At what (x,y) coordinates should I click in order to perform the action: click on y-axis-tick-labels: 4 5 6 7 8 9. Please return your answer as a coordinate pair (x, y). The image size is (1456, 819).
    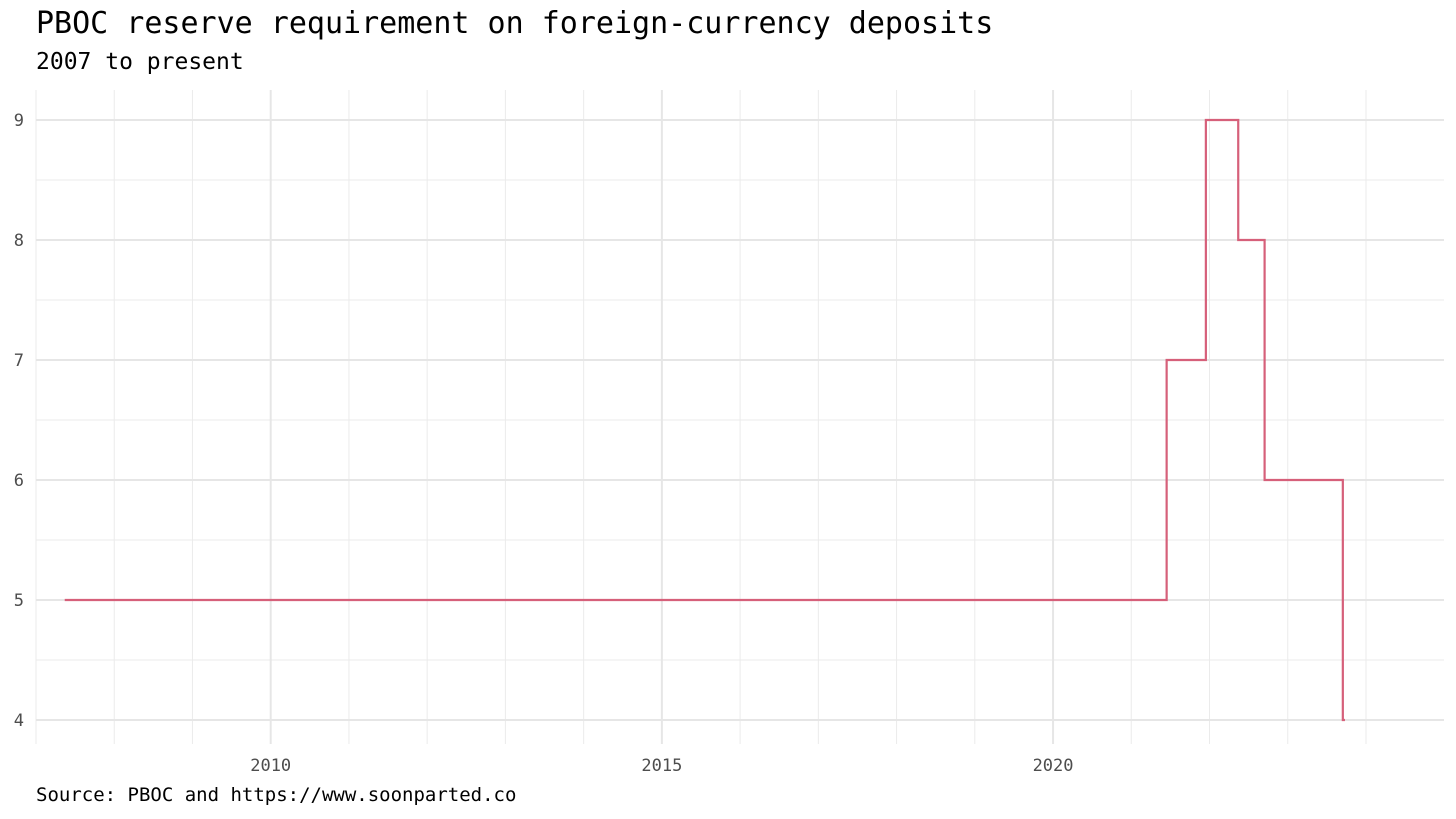
    Looking at the image, I should click on (19, 421).